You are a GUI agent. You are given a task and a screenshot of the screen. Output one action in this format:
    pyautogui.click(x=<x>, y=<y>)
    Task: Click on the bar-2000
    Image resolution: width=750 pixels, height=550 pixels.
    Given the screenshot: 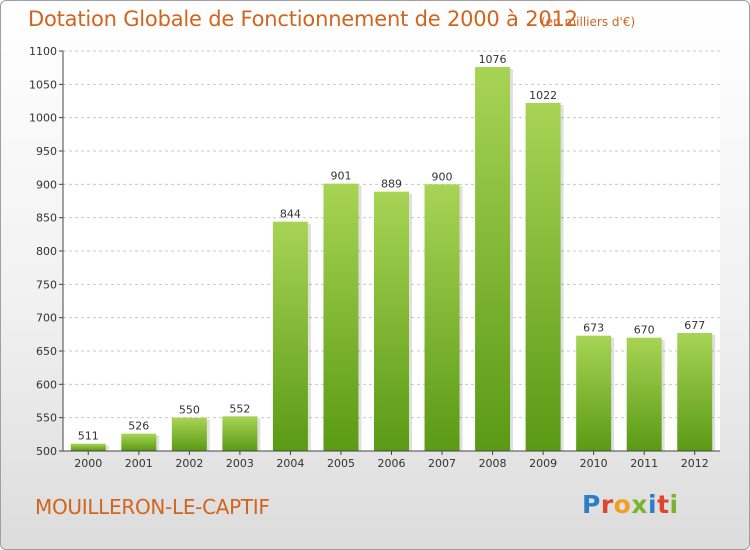 What is the action you would take?
    pyautogui.click(x=88, y=447)
    